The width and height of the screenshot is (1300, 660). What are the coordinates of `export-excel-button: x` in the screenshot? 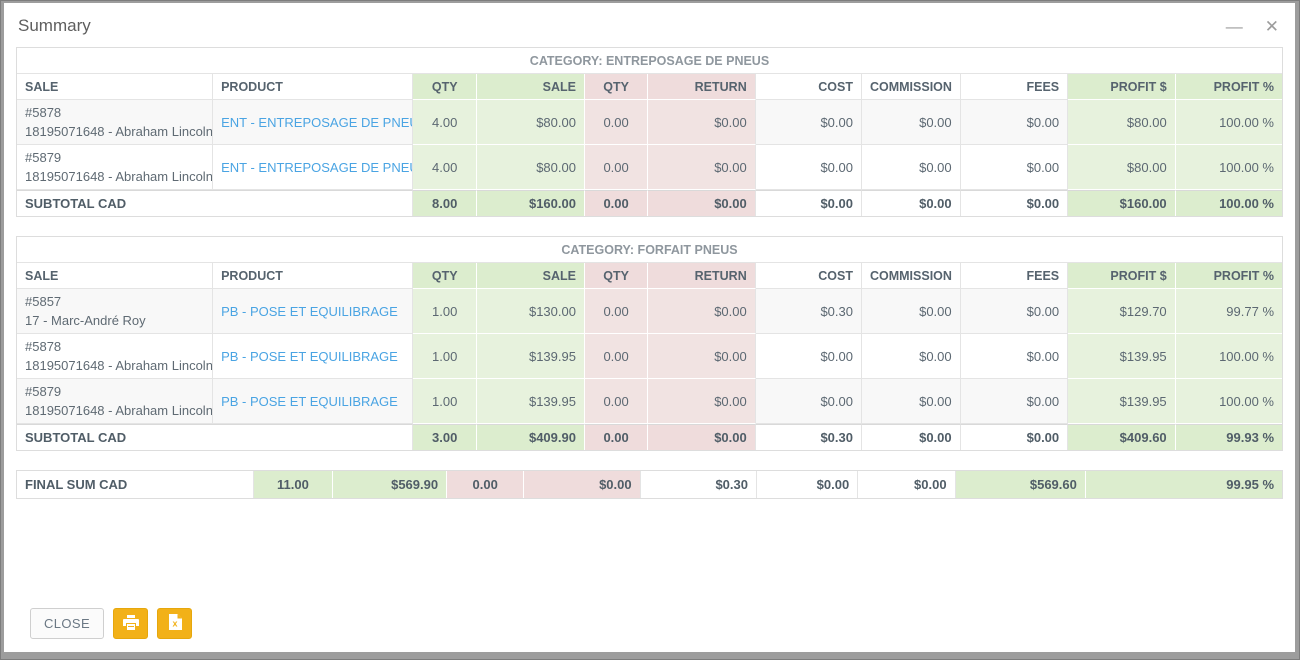 It's located at (175, 623).